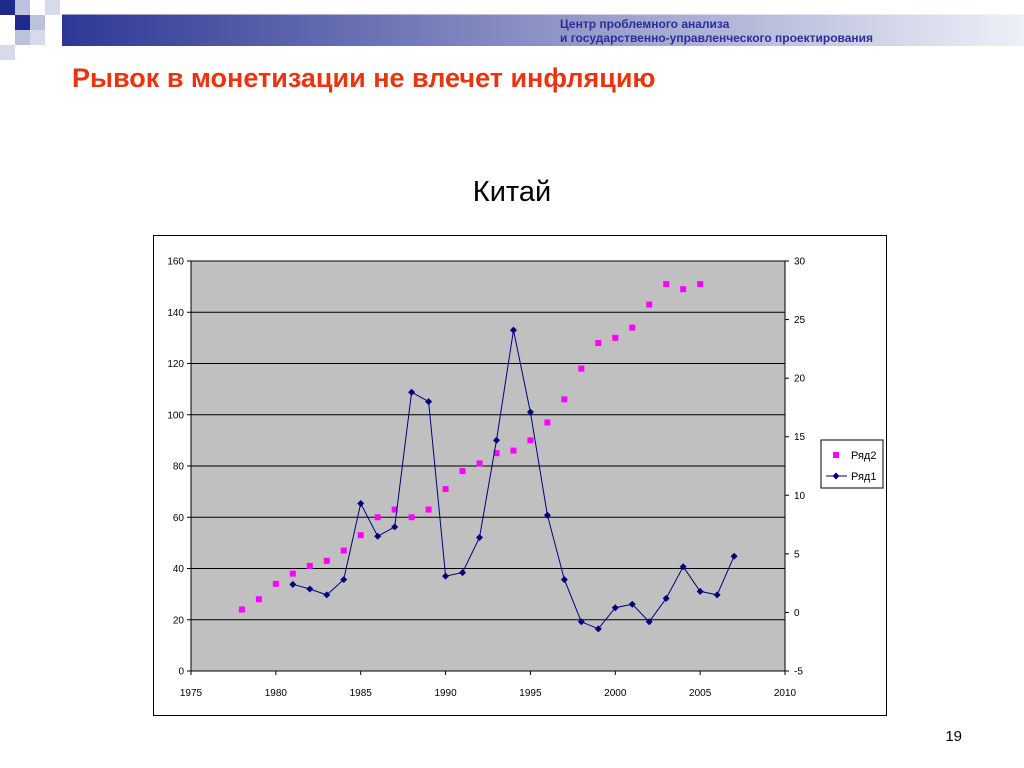 Image resolution: width=1024 pixels, height=768 pixels. I want to click on y-left-tick-label: 40, so click(179, 569).